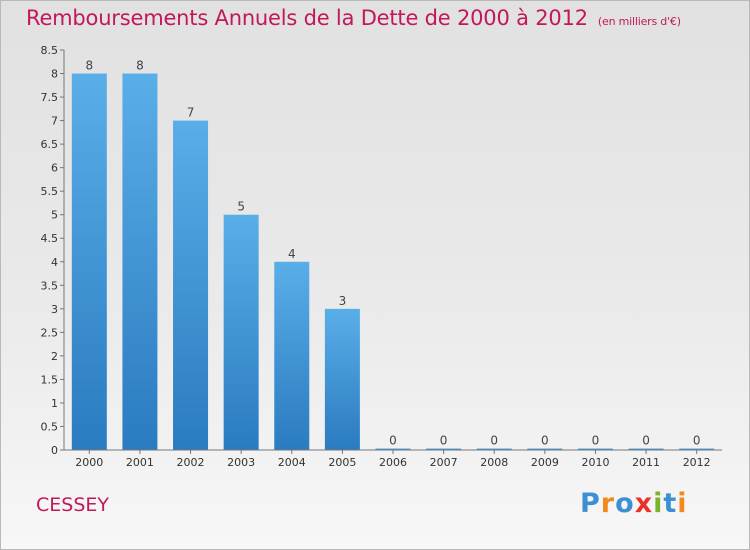  I want to click on x-tick-label: 2007, so click(444, 462).